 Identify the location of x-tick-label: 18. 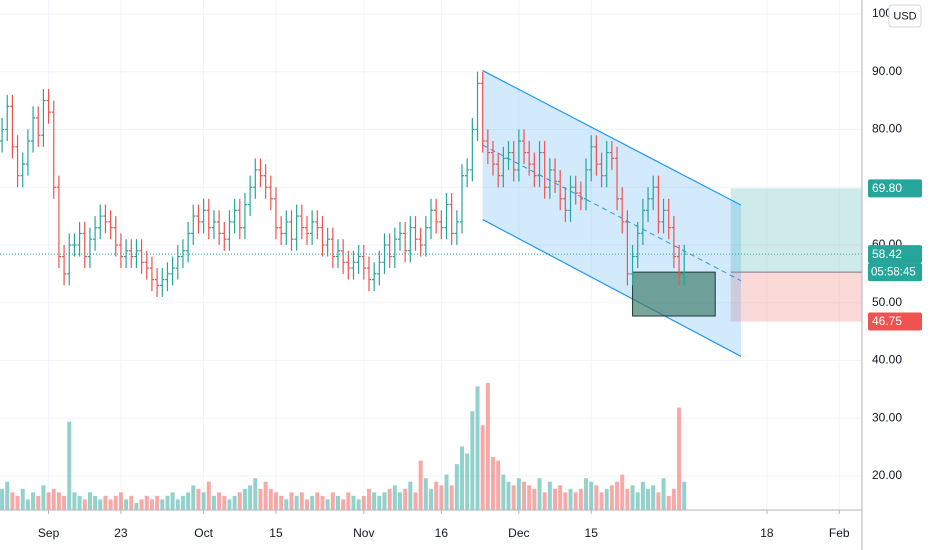
(767, 533).